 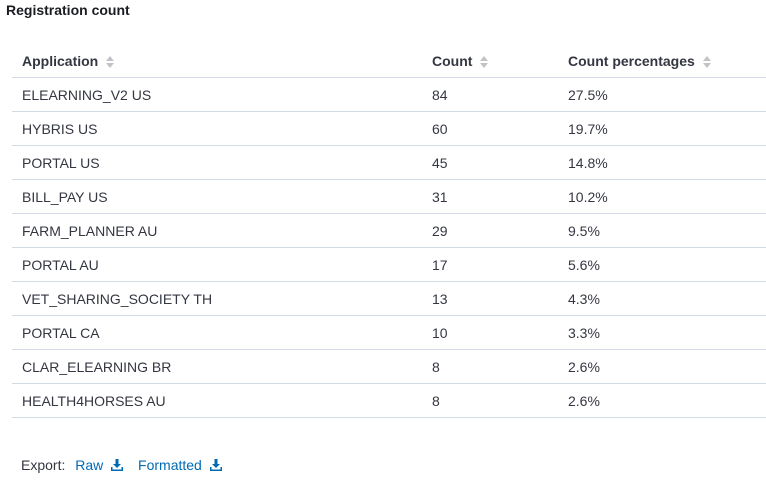 I want to click on cell-count: 29, so click(x=490, y=230).